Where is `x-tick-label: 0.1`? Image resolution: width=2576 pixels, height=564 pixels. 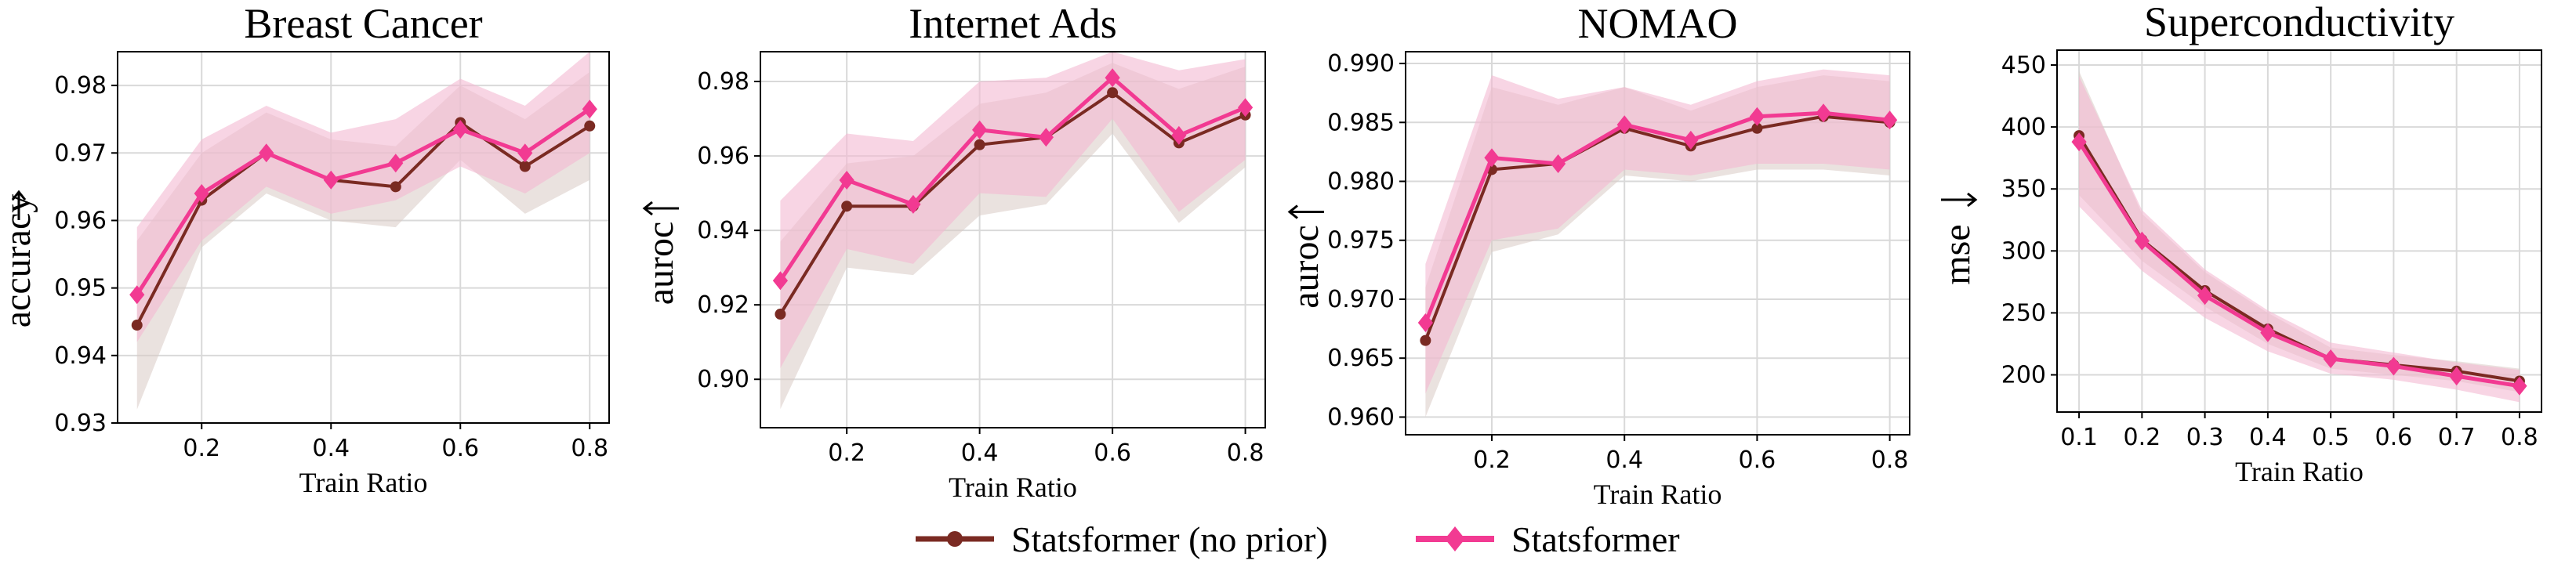 x-tick-label: 0.1 is located at coordinates (2079, 437).